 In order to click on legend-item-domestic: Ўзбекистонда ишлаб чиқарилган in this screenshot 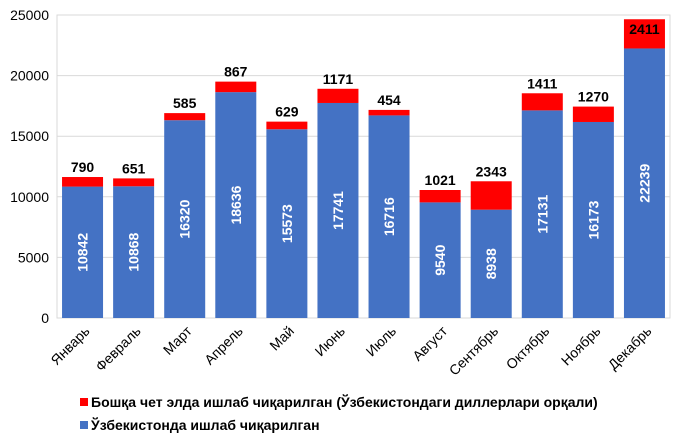, I will do `click(200, 425)`.